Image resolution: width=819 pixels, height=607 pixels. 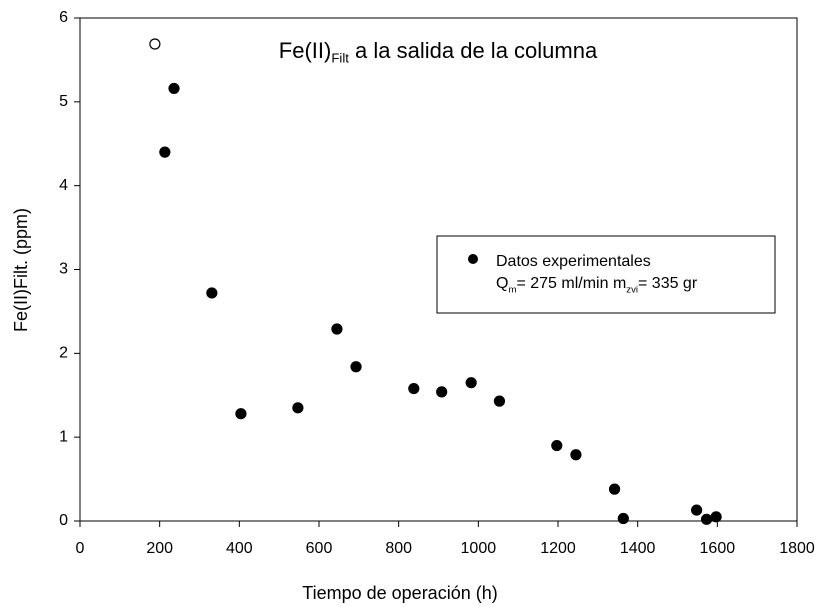 I want to click on x-tick-label: 600, so click(x=319, y=548).